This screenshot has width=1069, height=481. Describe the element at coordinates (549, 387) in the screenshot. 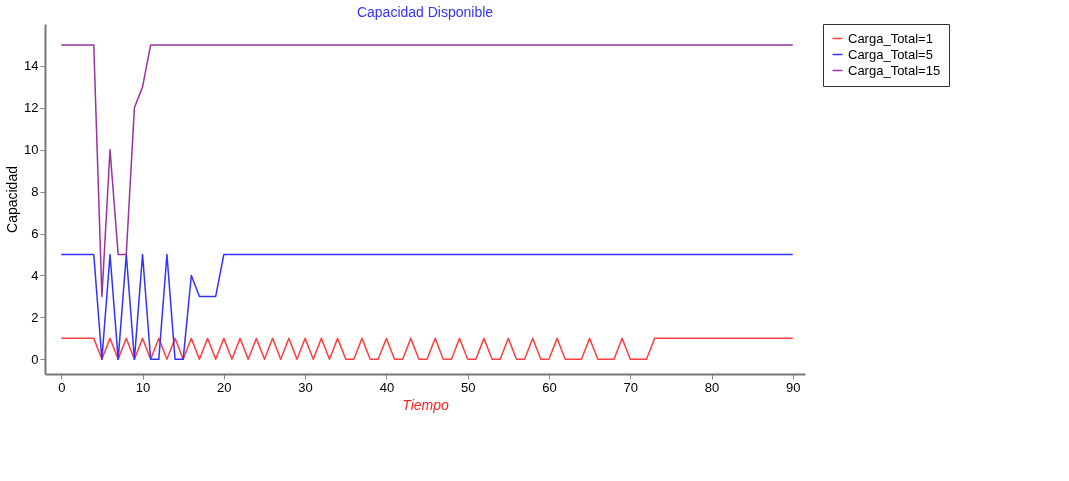

I see `x-tick-label: 60` at that location.